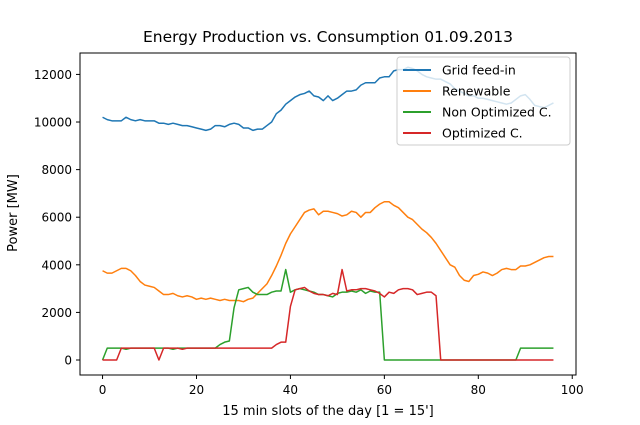 The width and height of the screenshot is (640, 425). I want to click on legend-label: Non Optimized C., so click(497, 112).